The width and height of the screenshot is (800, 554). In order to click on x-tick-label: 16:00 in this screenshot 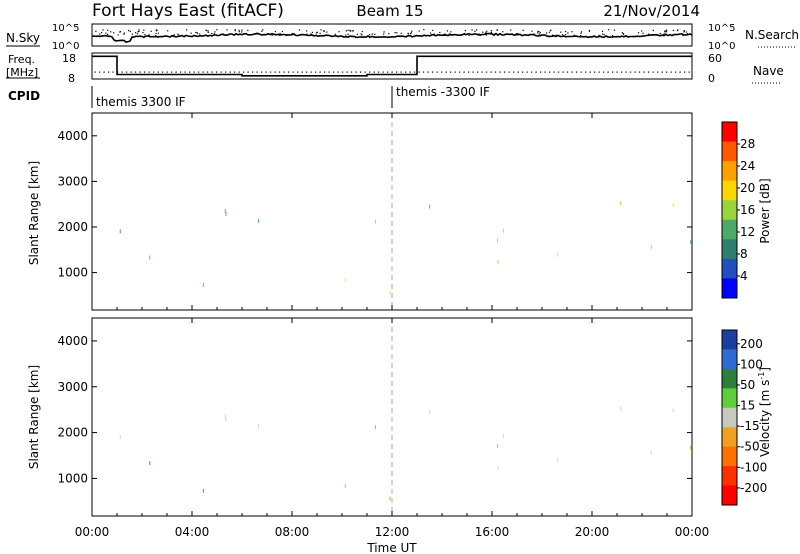, I will do `click(492, 532)`.